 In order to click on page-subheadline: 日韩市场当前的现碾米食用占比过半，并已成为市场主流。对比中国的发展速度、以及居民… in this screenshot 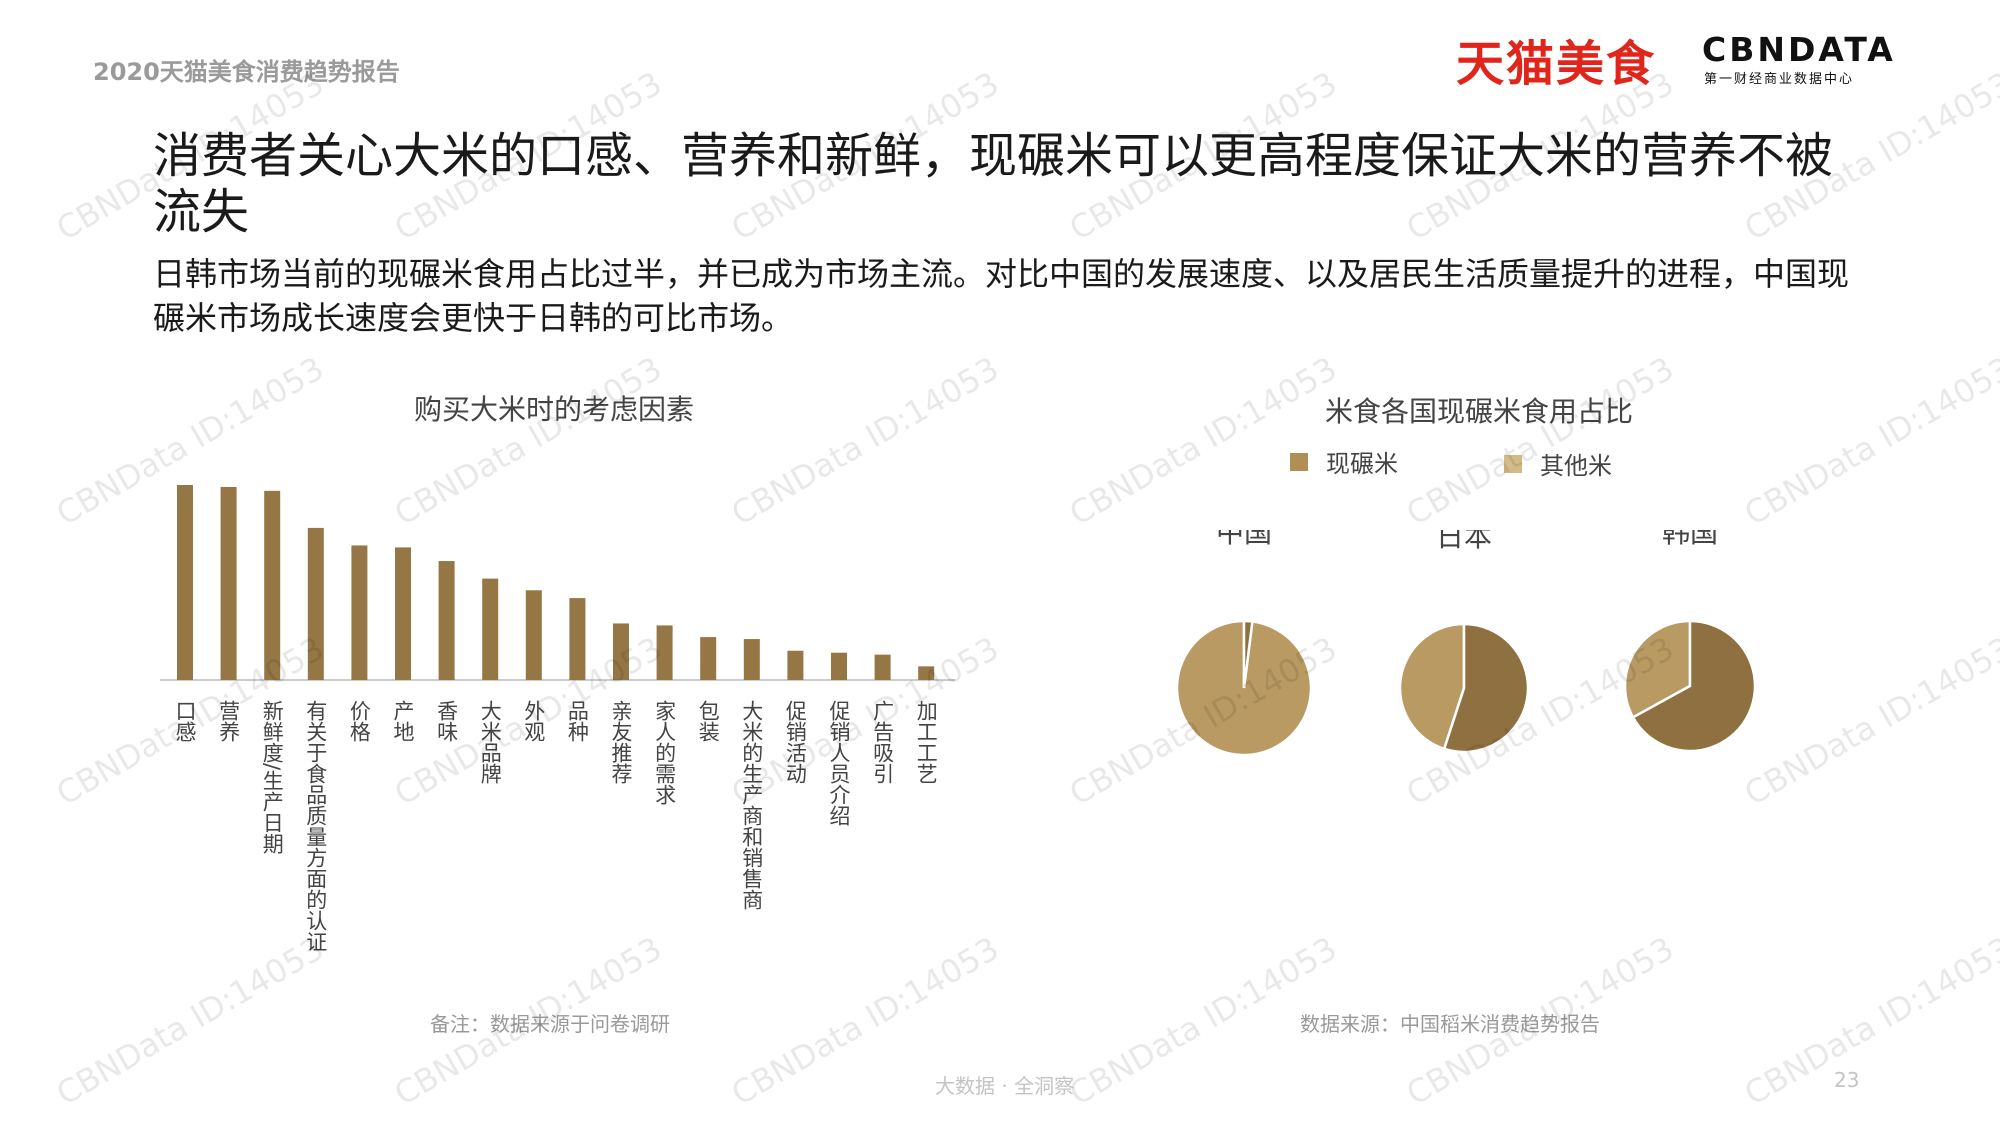, I will do `click(1001, 296)`.